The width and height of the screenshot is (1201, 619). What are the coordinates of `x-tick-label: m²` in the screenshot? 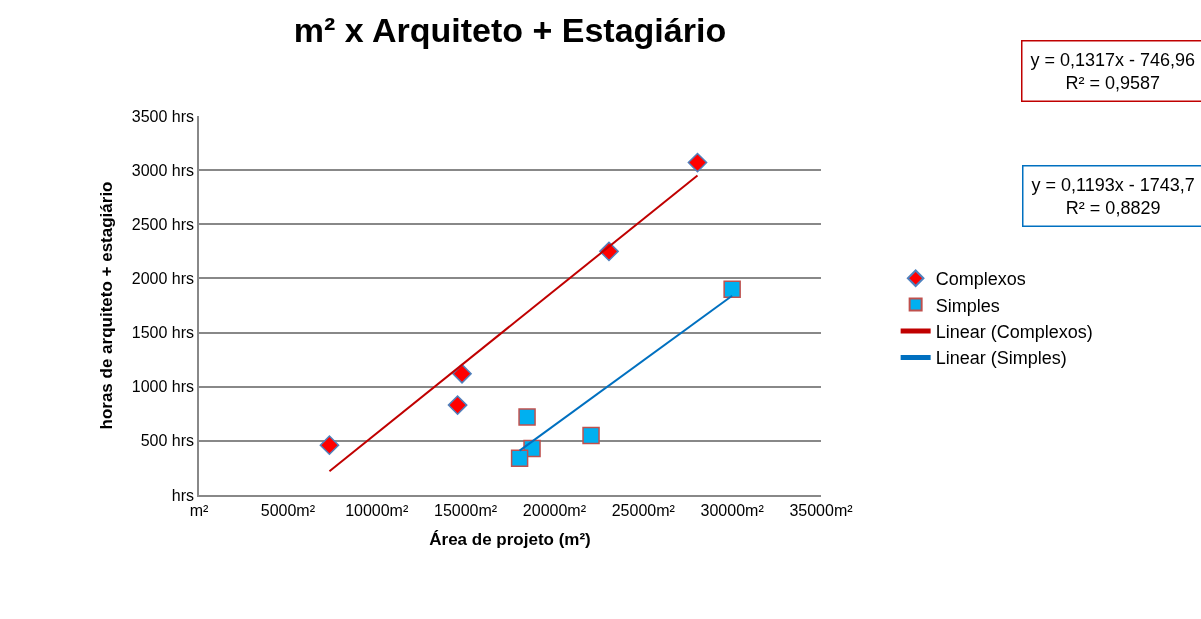 It's located at (199, 510).